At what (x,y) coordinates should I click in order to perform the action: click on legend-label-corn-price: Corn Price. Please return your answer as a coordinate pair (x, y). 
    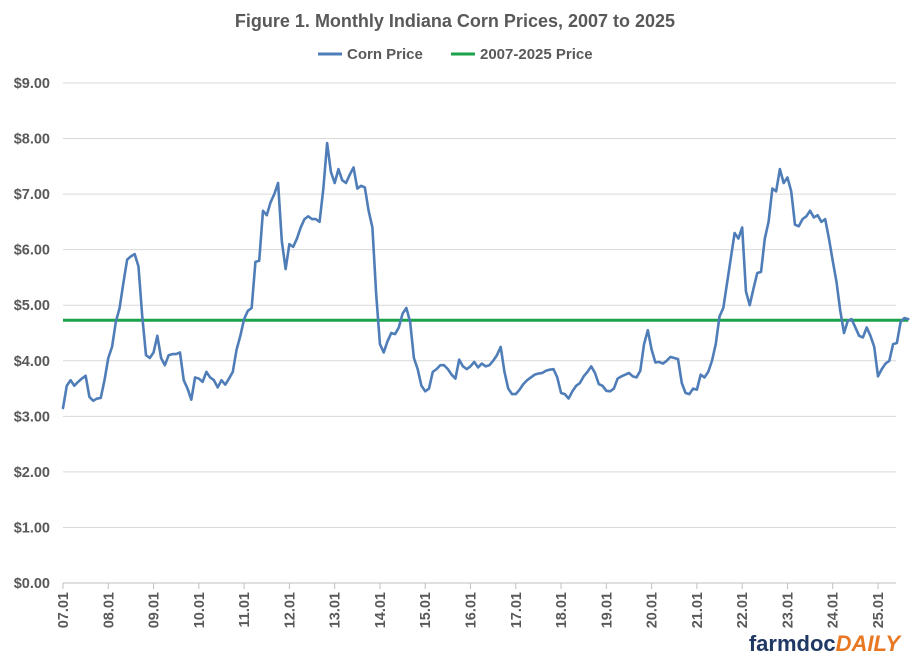
    Looking at the image, I should click on (385, 54).